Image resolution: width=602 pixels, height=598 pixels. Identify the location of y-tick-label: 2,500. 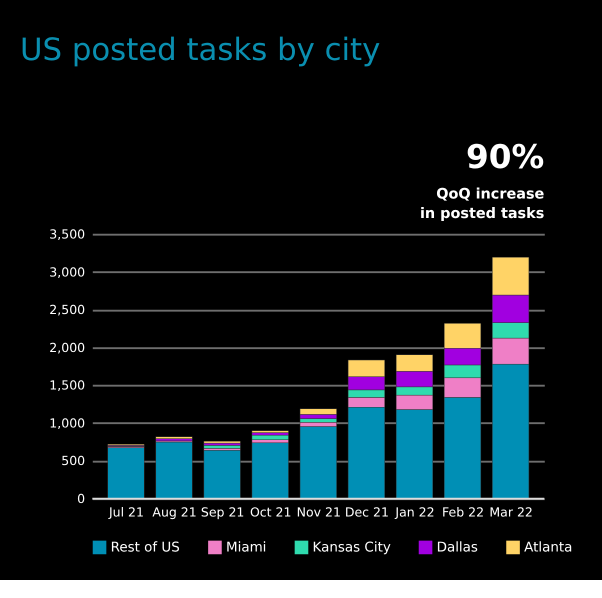
(67, 310).